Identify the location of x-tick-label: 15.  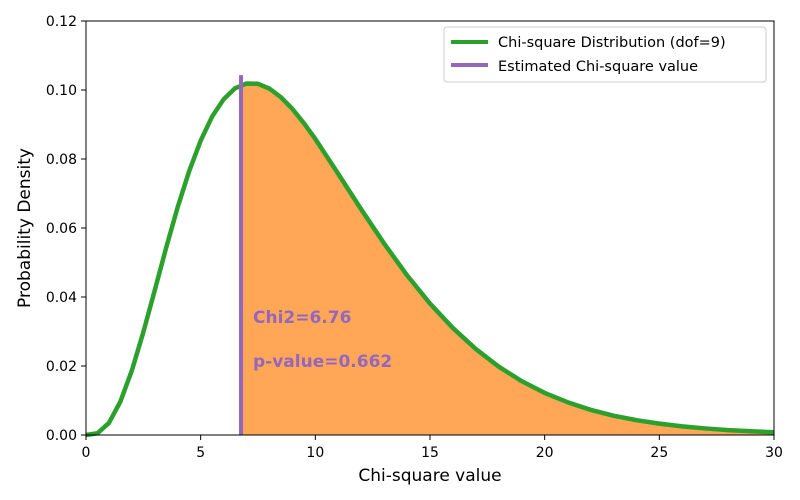
(430, 453).